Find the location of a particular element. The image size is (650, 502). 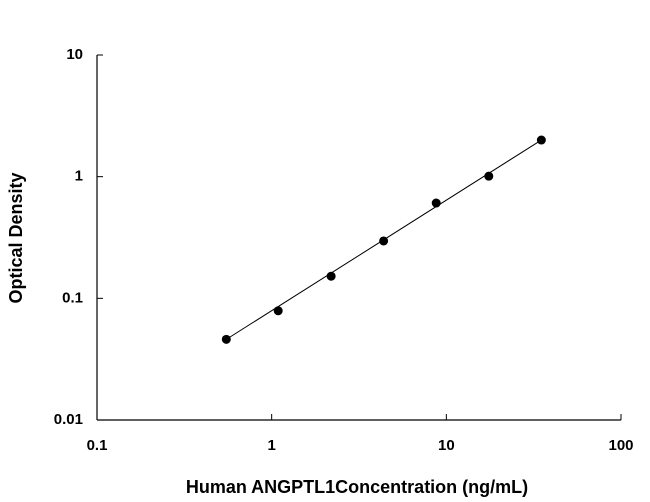

y-tick-label: 1 is located at coordinates (79, 176).